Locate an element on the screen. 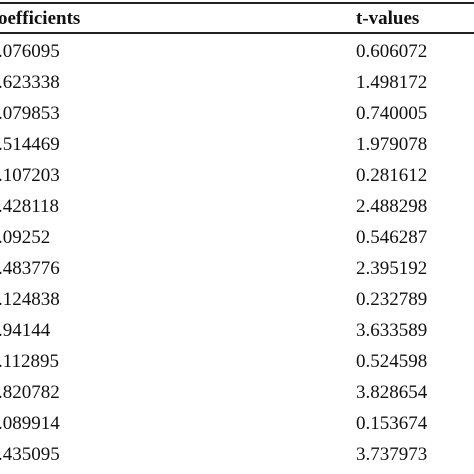  coefficient-cell: .820782 is located at coordinates (30, 392).